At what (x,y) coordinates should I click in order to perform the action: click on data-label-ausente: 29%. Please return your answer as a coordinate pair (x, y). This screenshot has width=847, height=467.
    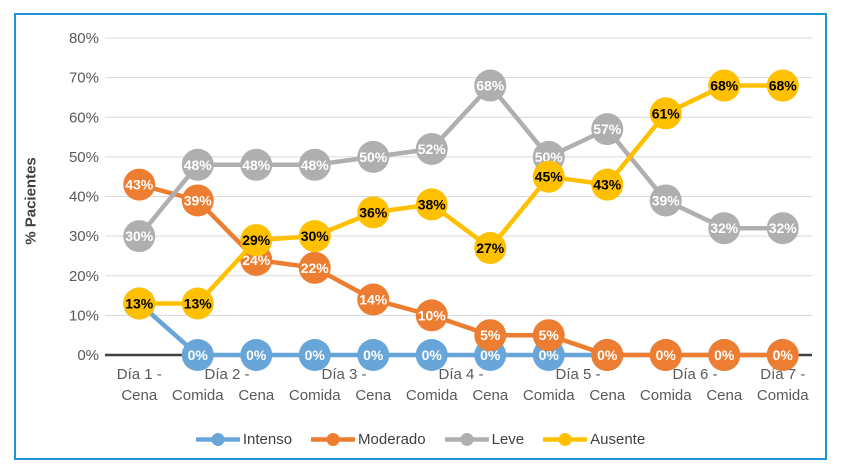
    Looking at the image, I should click on (256, 240).